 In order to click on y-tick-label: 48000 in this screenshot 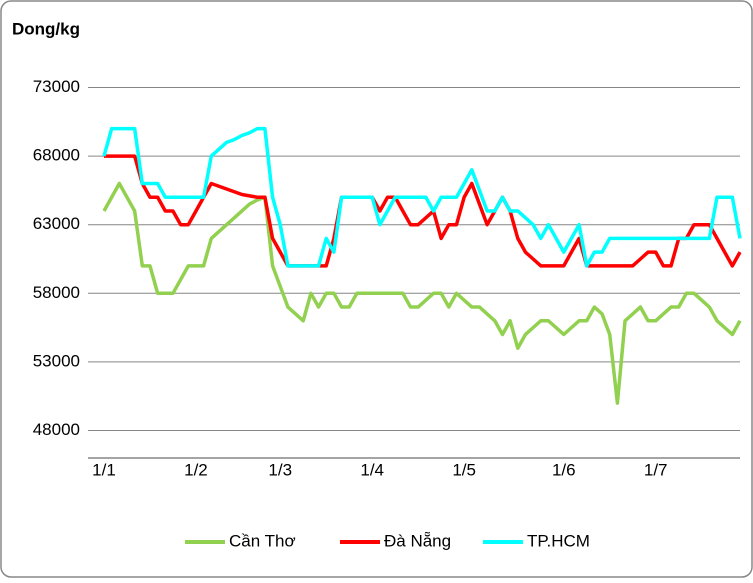, I will do `click(56, 429)`.